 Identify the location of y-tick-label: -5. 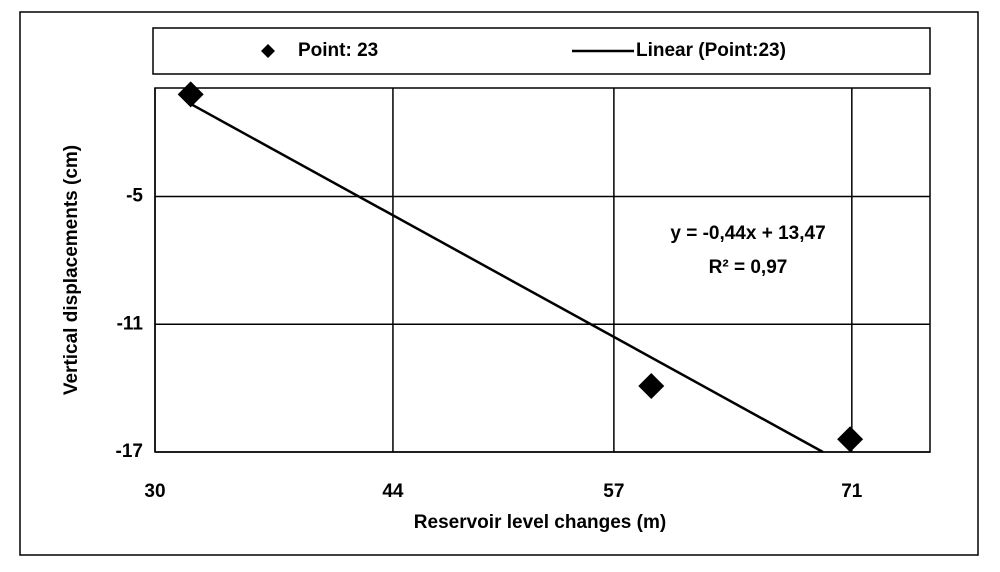
(134, 196).